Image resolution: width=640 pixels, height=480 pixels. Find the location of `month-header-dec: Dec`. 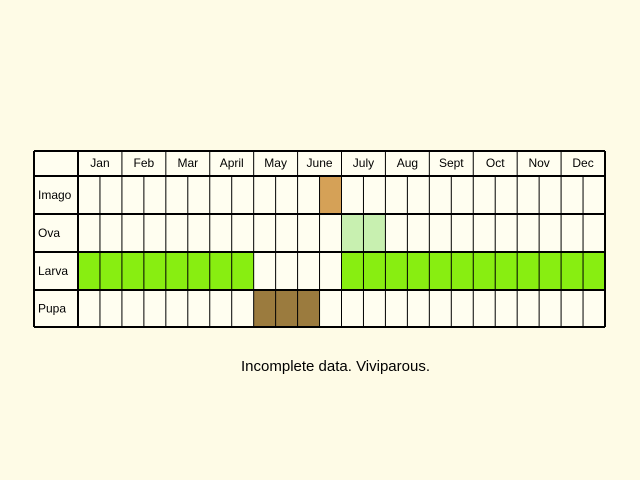

month-header-dec: Dec is located at coordinates (582, 163).